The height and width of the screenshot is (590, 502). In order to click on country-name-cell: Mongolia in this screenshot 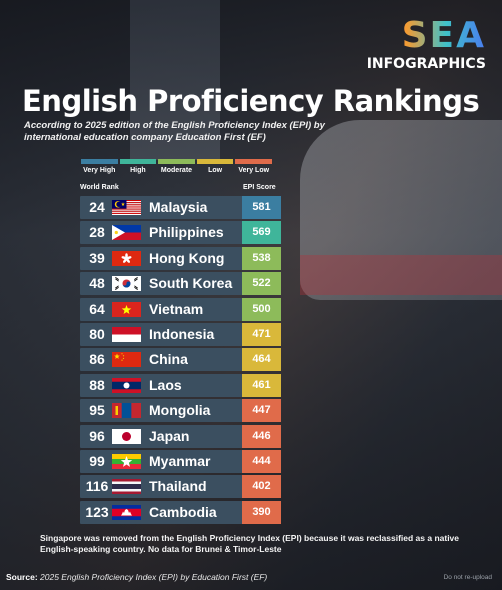, I will do `click(180, 410)`.